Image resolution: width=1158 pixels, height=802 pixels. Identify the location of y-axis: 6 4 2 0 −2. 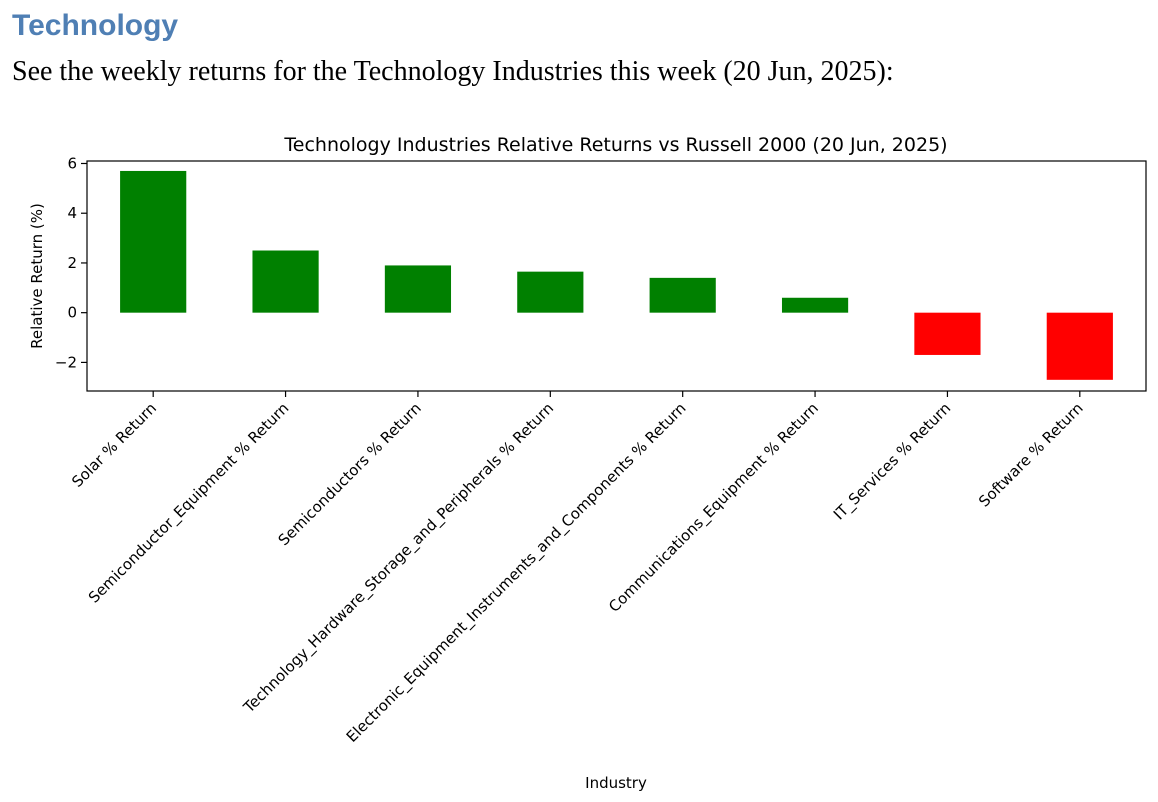
(71, 262).